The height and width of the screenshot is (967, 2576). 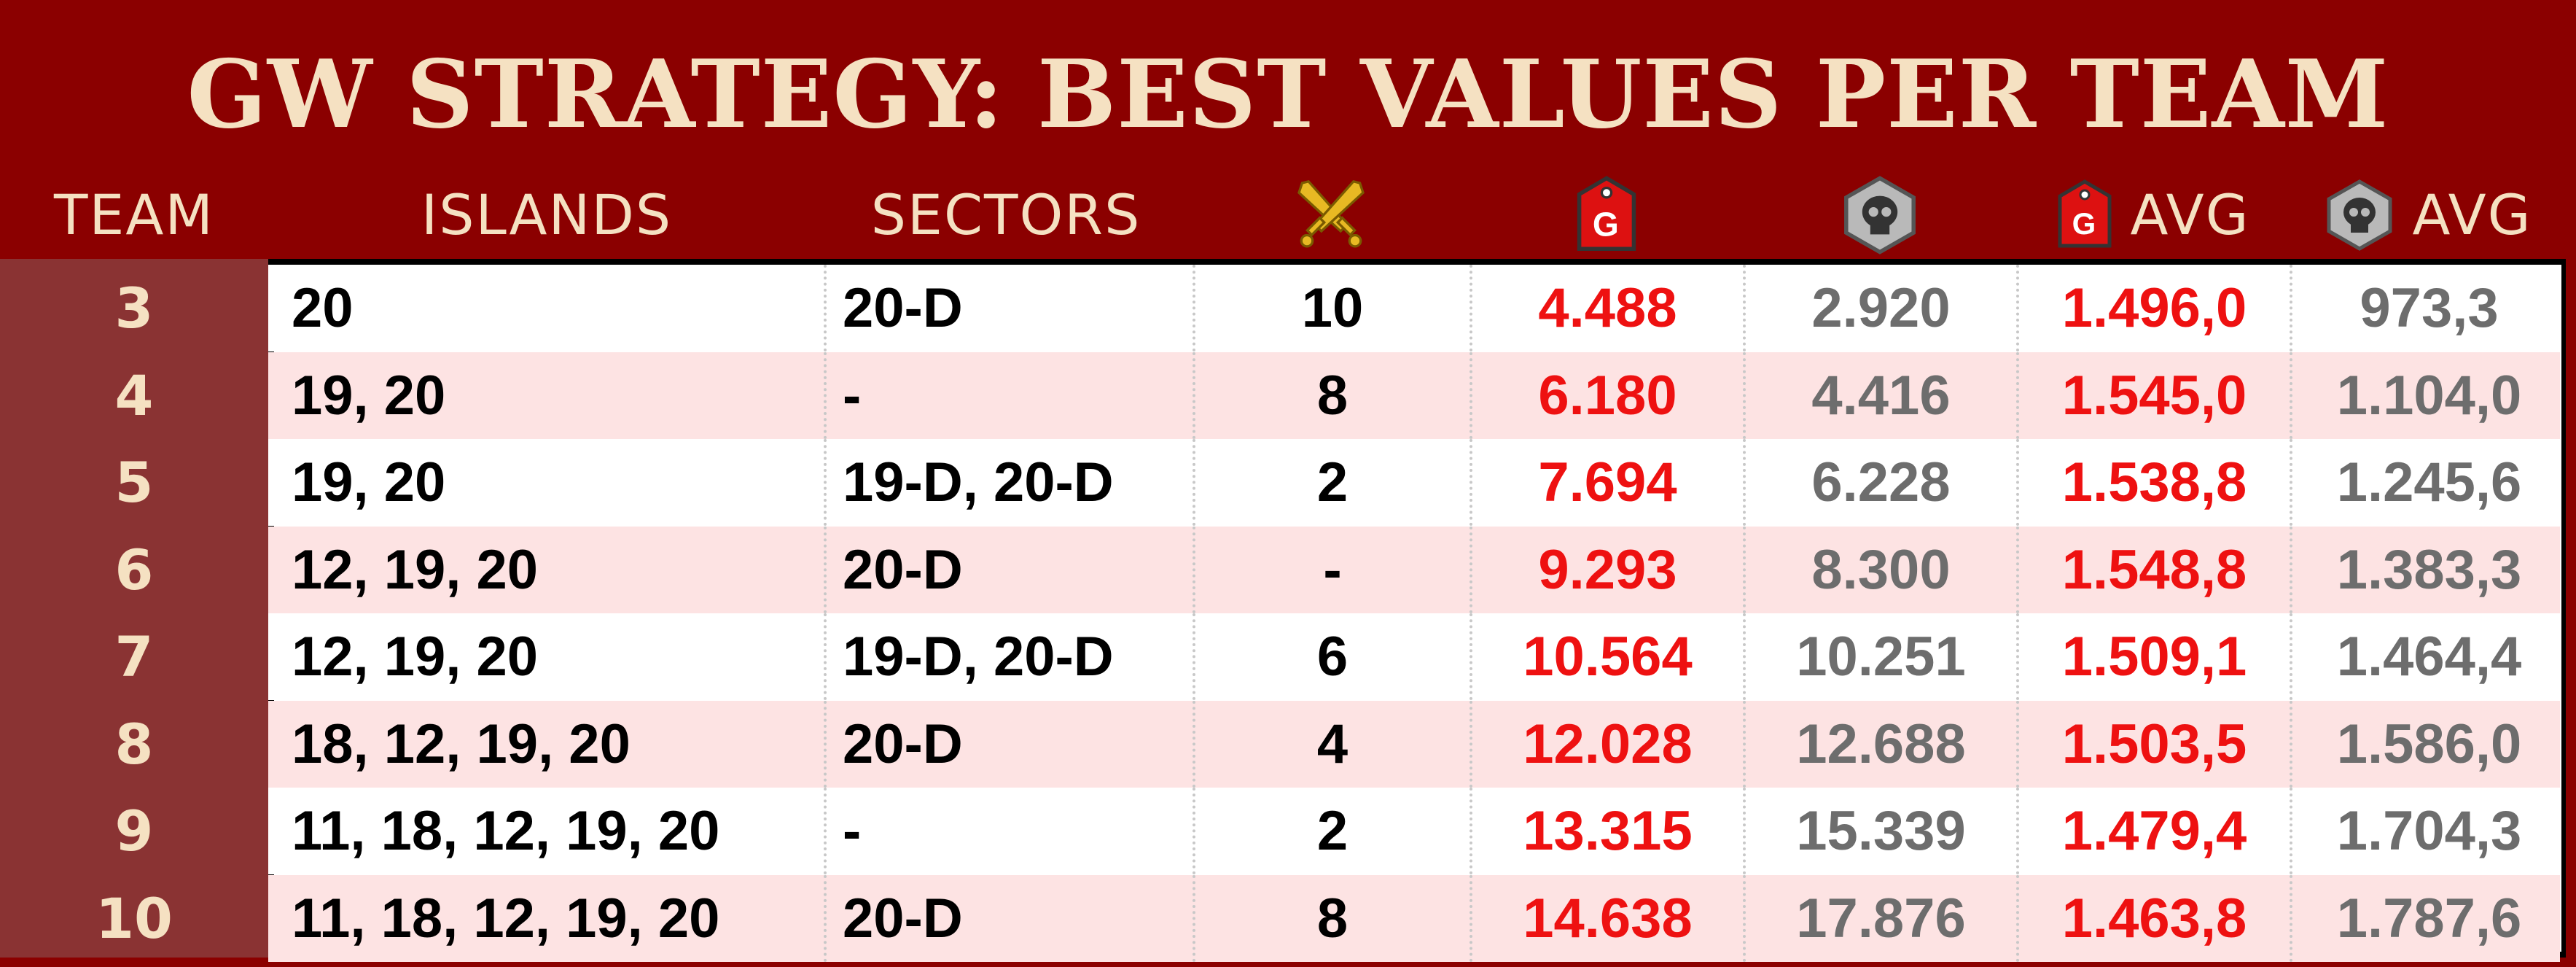 What do you see at coordinates (2153, 744) in the screenshot?
I see `row-gold-avg: 1.503,5` at bounding box center [2153, 744].